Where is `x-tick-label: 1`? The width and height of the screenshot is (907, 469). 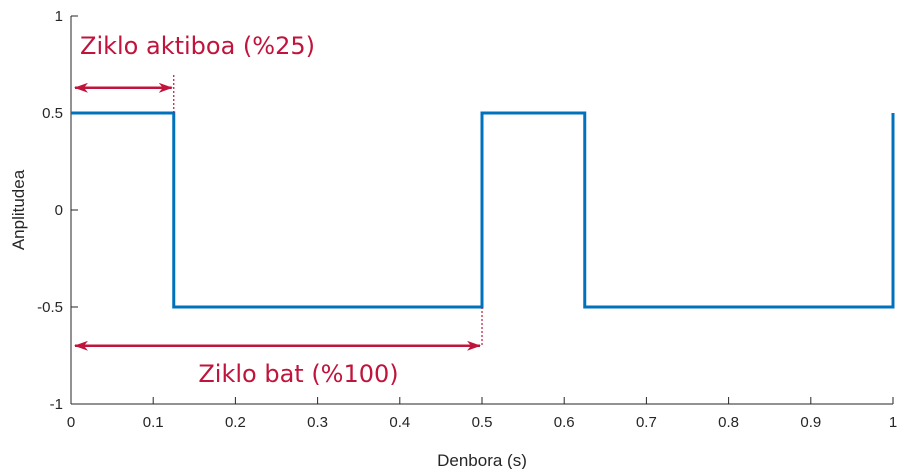 x-tick-label: 1 is located at coordinates (893, 422).